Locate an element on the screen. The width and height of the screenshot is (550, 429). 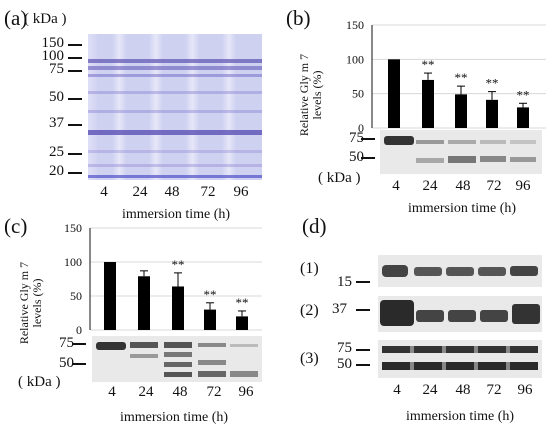
panel-b-marker-50: 50 is located at coordinates (356, 157).